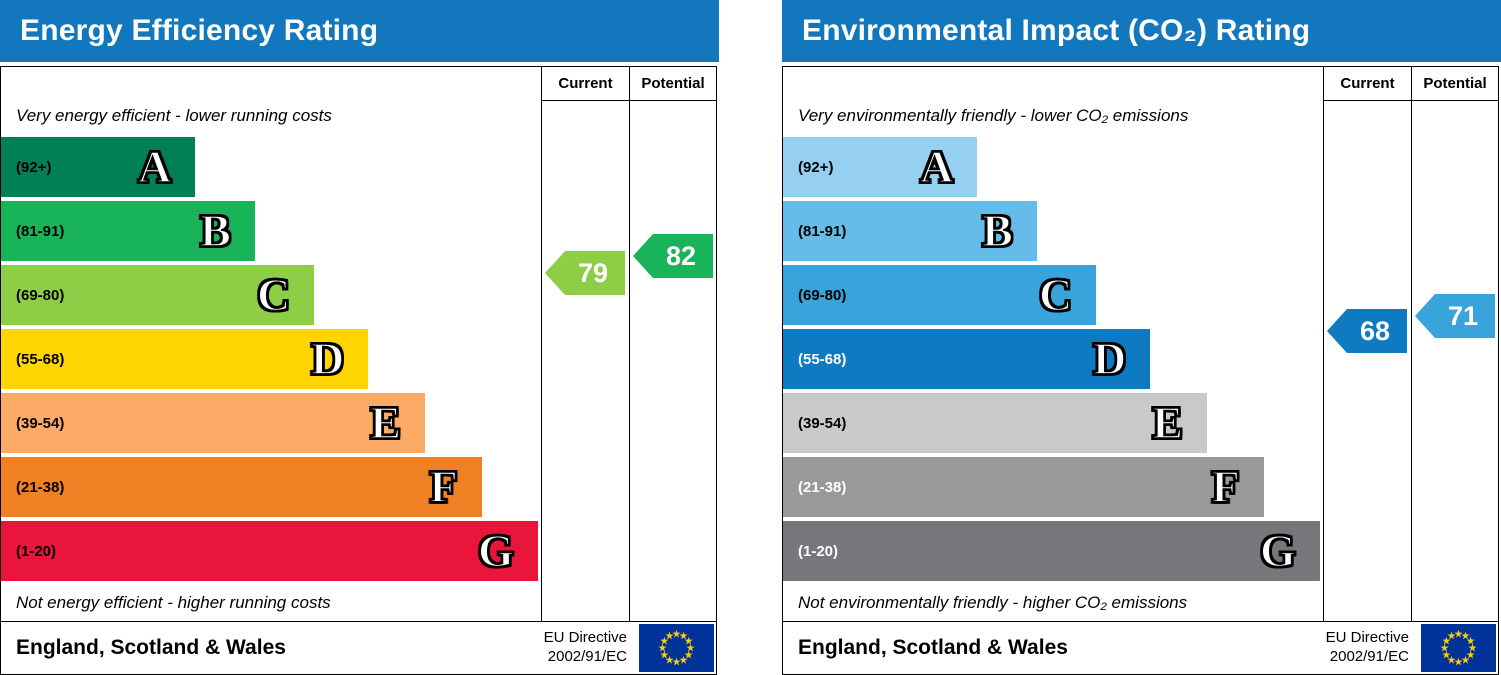  Describe the element at coordinates (1463, 315) in the screenshot. I see `potential-rating-value: 71` at that location.